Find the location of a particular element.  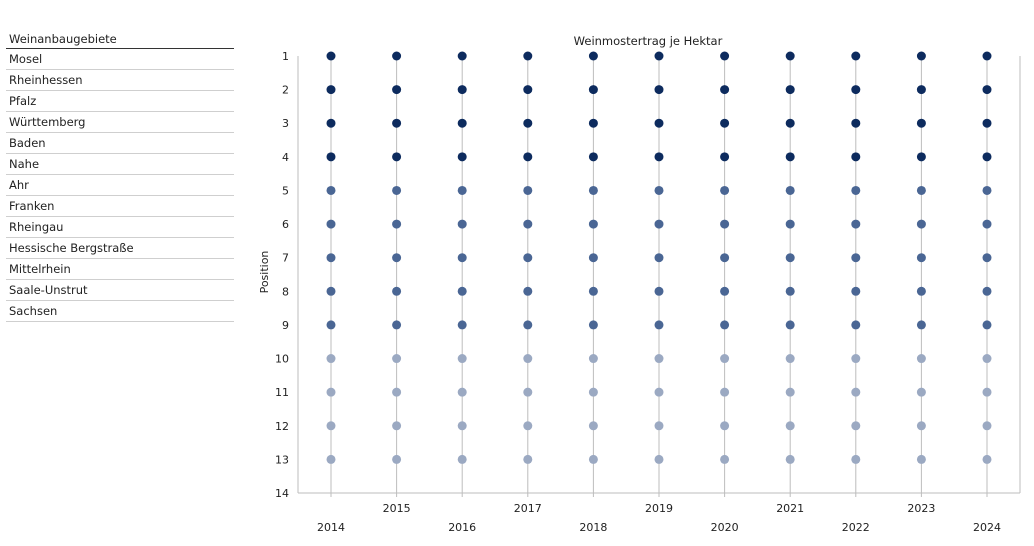

legend-item: Ahr is located at coordinates (120, 185).